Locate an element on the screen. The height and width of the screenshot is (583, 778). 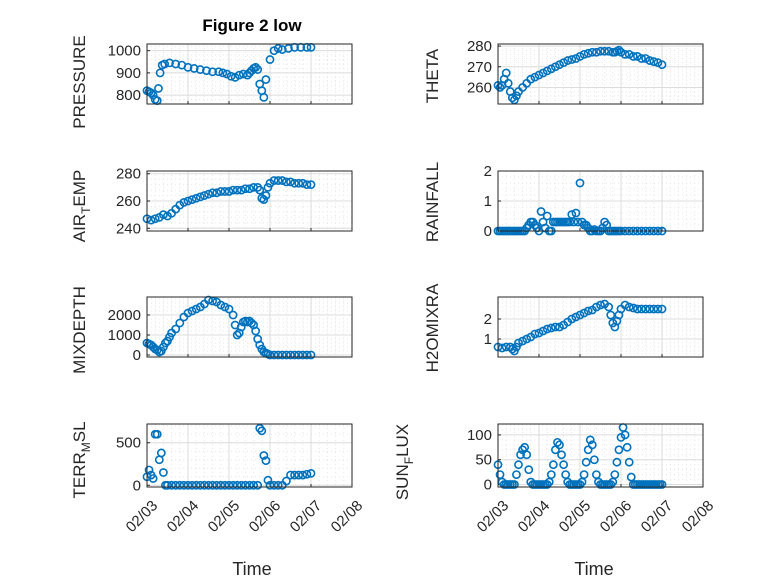
xtick-label: 02/04 is located at coordinates (183, 516).